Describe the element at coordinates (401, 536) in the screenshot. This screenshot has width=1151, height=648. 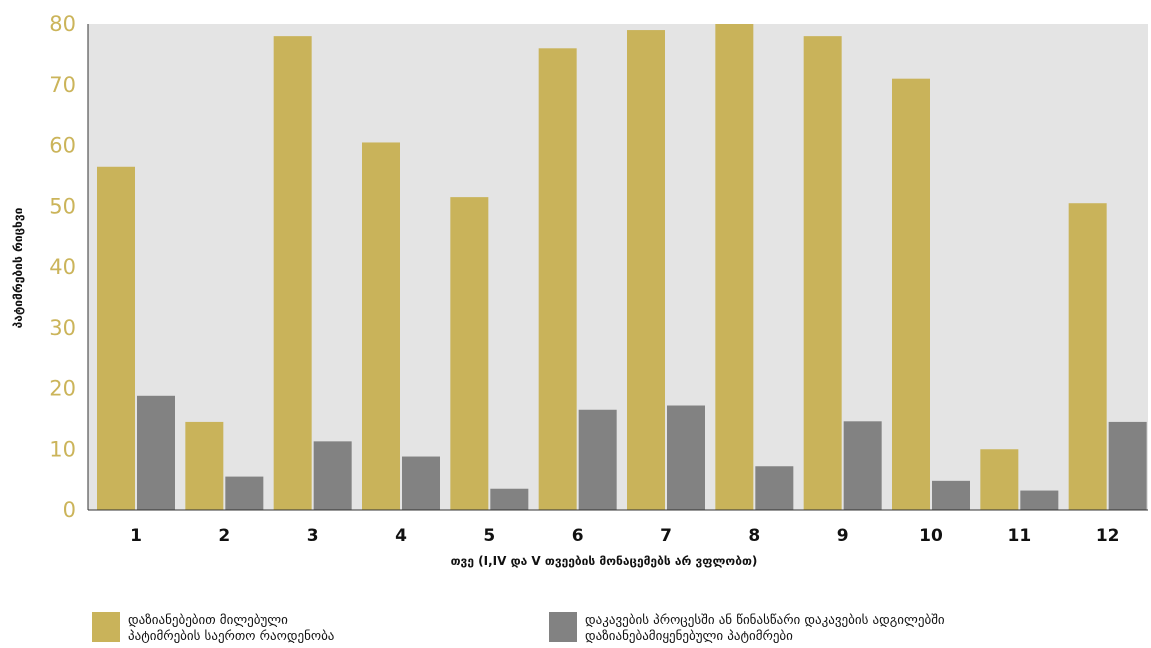
I see `x-tick-label: 4` at that location.